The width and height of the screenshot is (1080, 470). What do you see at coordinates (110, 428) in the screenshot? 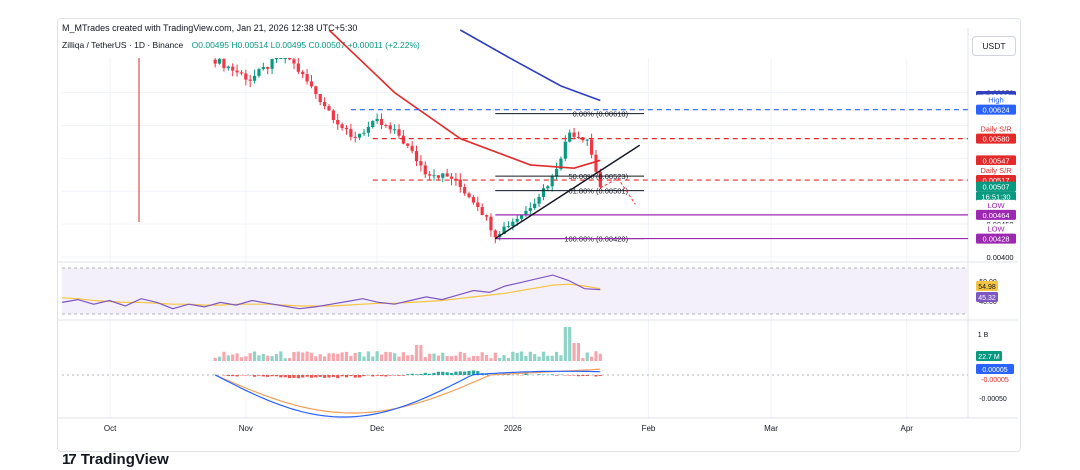
I see `time-axis-tick: Oct` at bounding box center [110, 428].